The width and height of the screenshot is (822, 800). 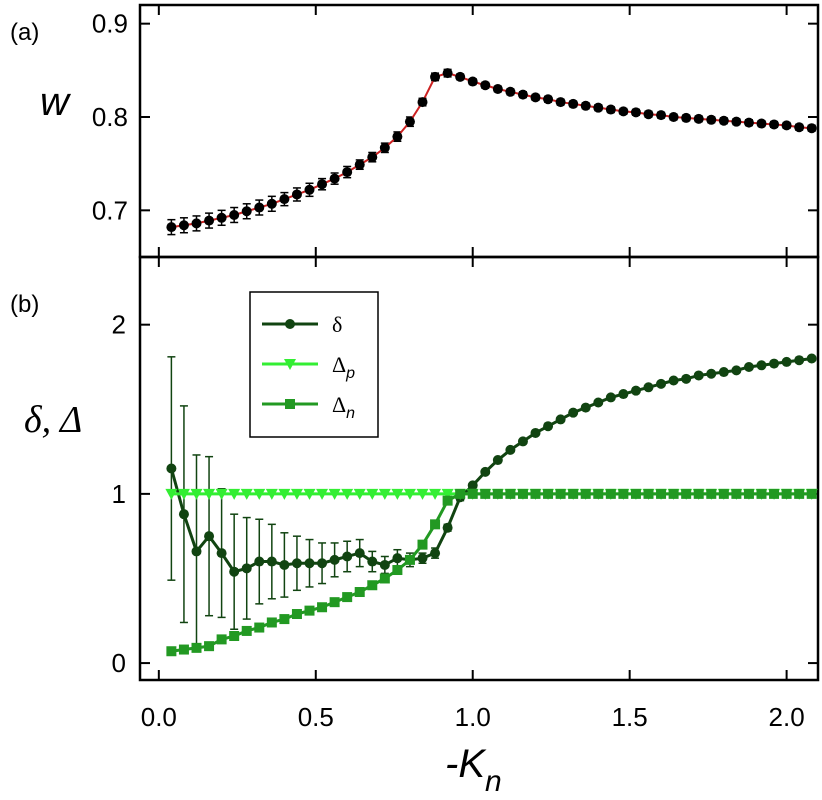 What do you see at coordinates (493, 781) in the screenshot?
I see `x-axis-title-sub: n` at bounding box center [493, 781].